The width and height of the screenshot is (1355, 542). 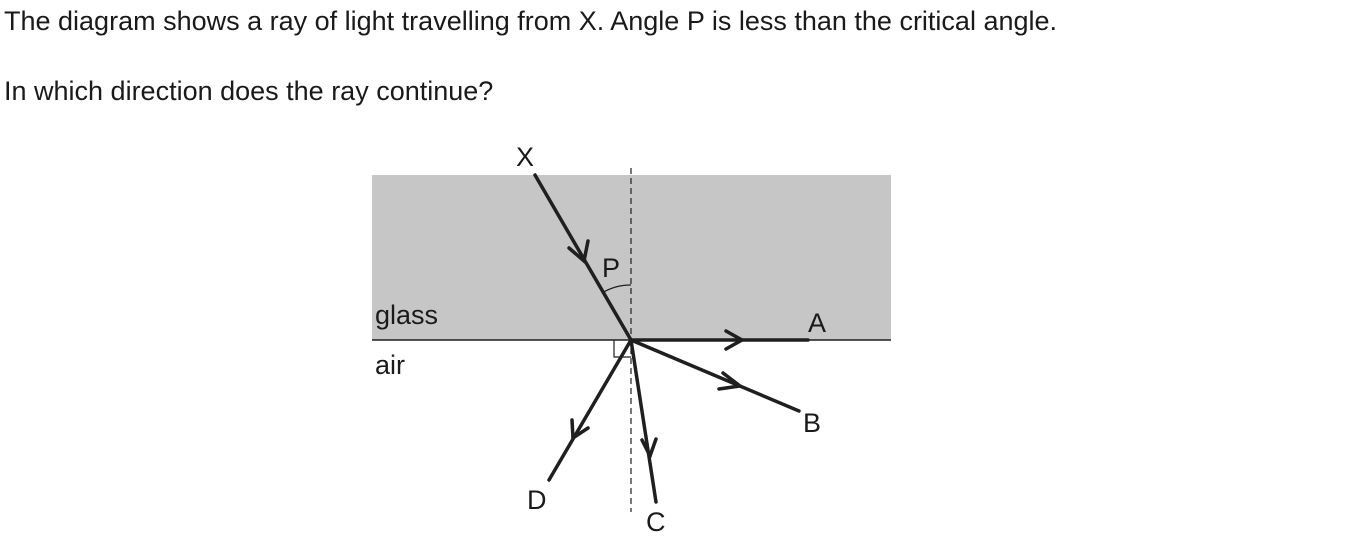 I want to click on label-p: P, so click(x=611, y=268).